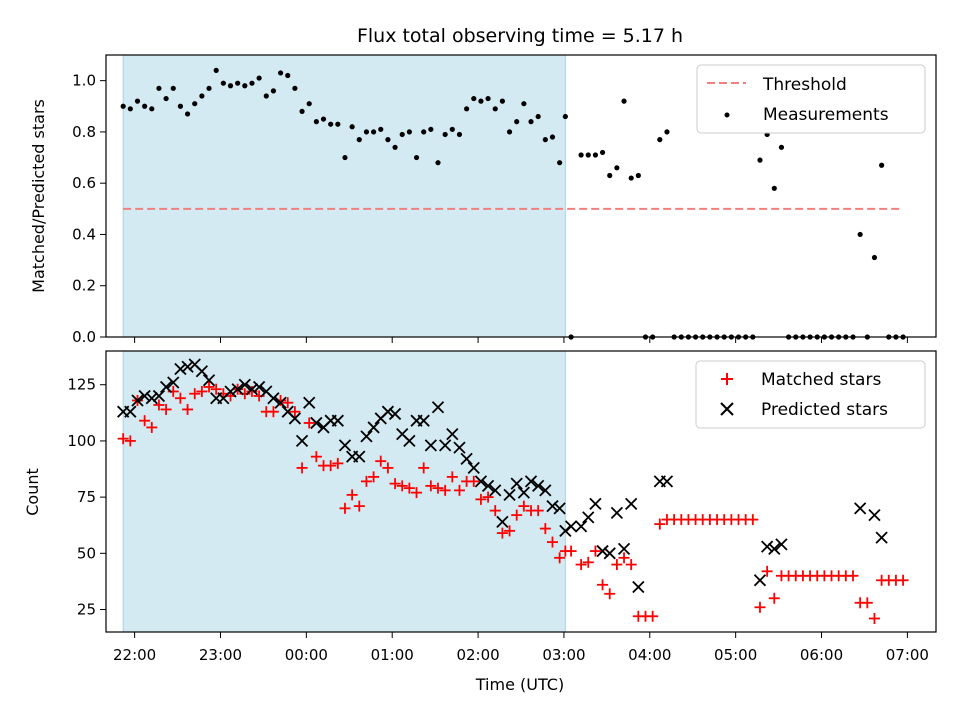 The height and width of the screenshot is (720, 960). I want to click on bottom-x-tick-label: 03:00, so click(563, 655).